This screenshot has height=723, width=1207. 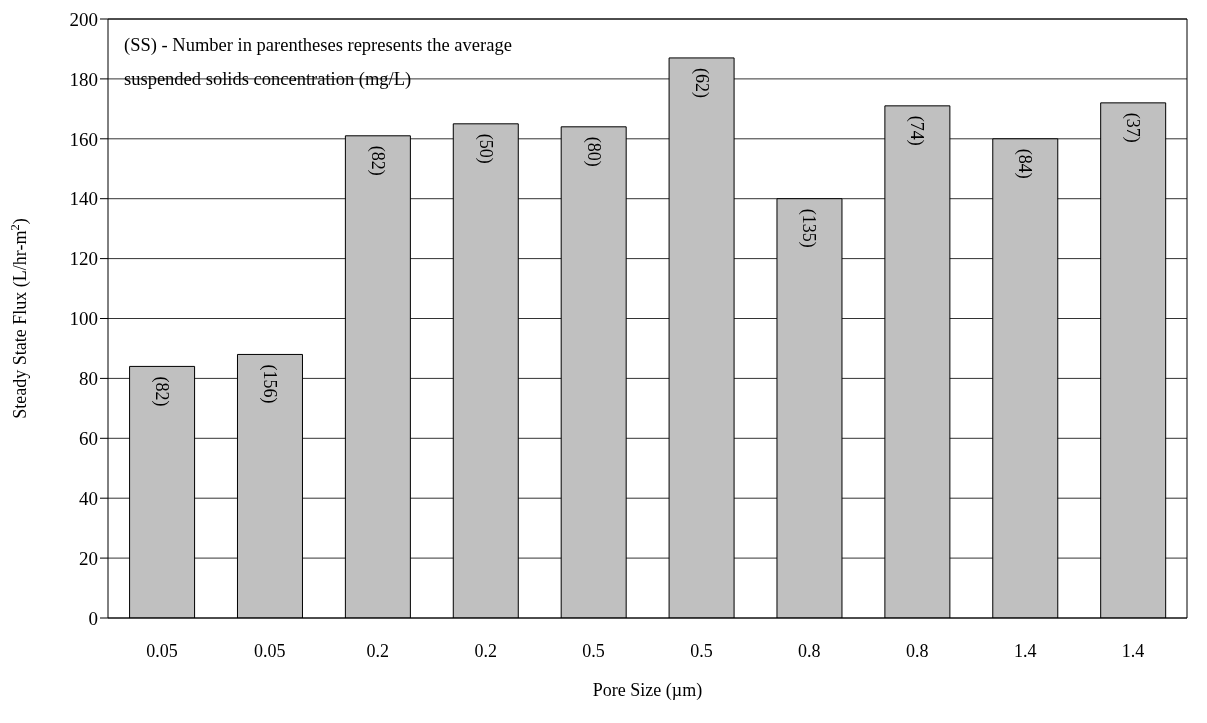 I want to click on y-tick-label: 120, so click(x=83, y=259).